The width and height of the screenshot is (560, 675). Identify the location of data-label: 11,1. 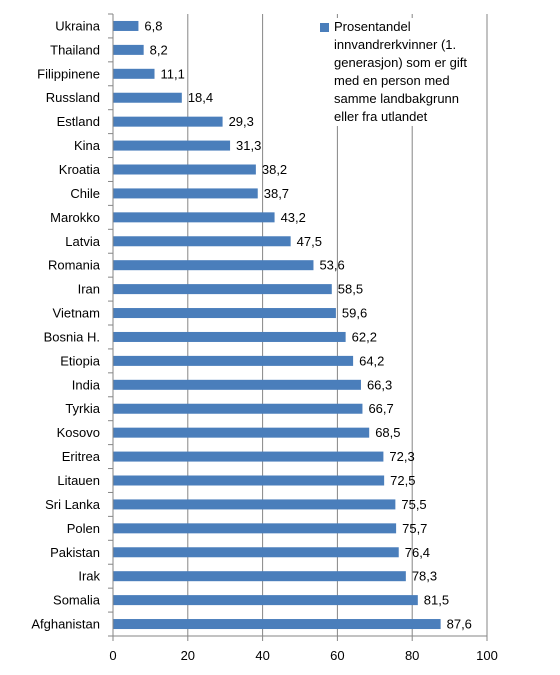
(173, 73).